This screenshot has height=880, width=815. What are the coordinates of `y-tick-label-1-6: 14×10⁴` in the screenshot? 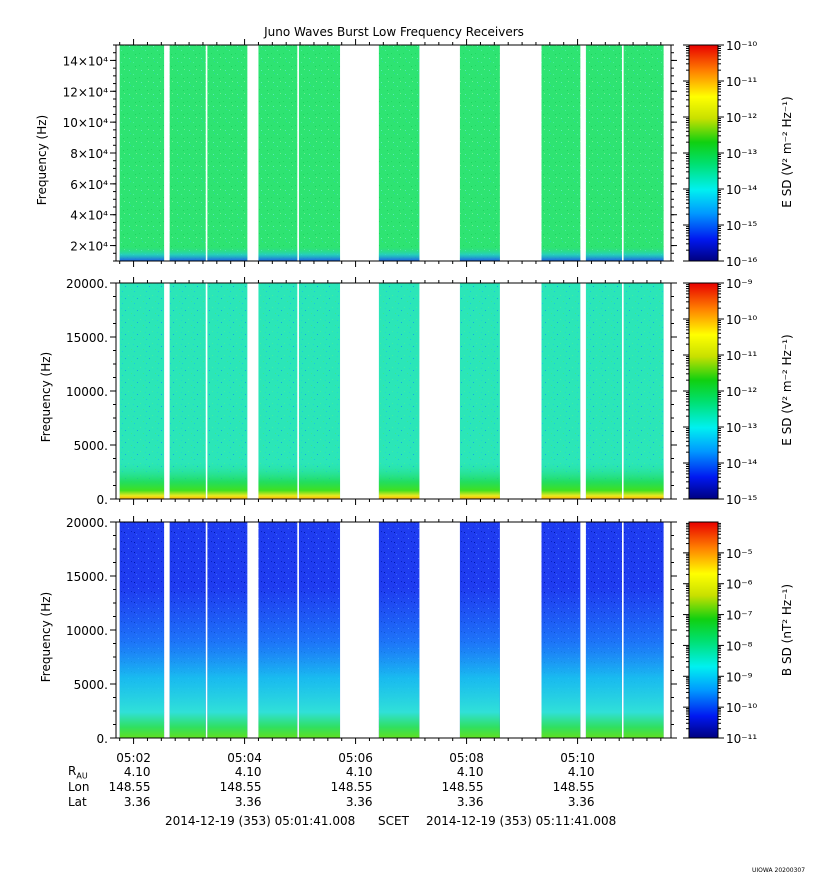 It's located at (86, 61).